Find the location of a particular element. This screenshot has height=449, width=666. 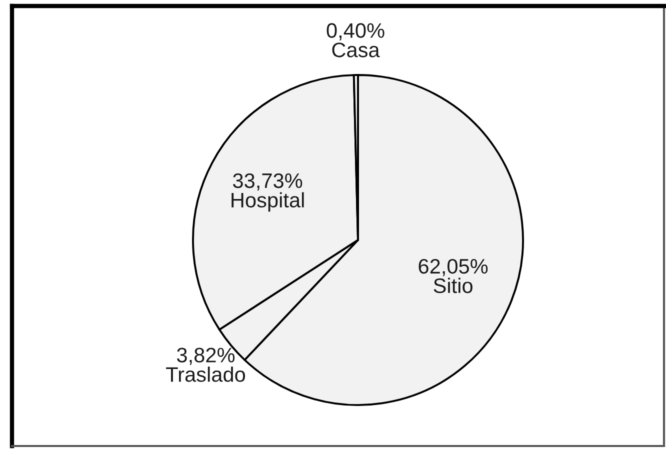

data-label: 3,82% is located at coordinates (206, 356).